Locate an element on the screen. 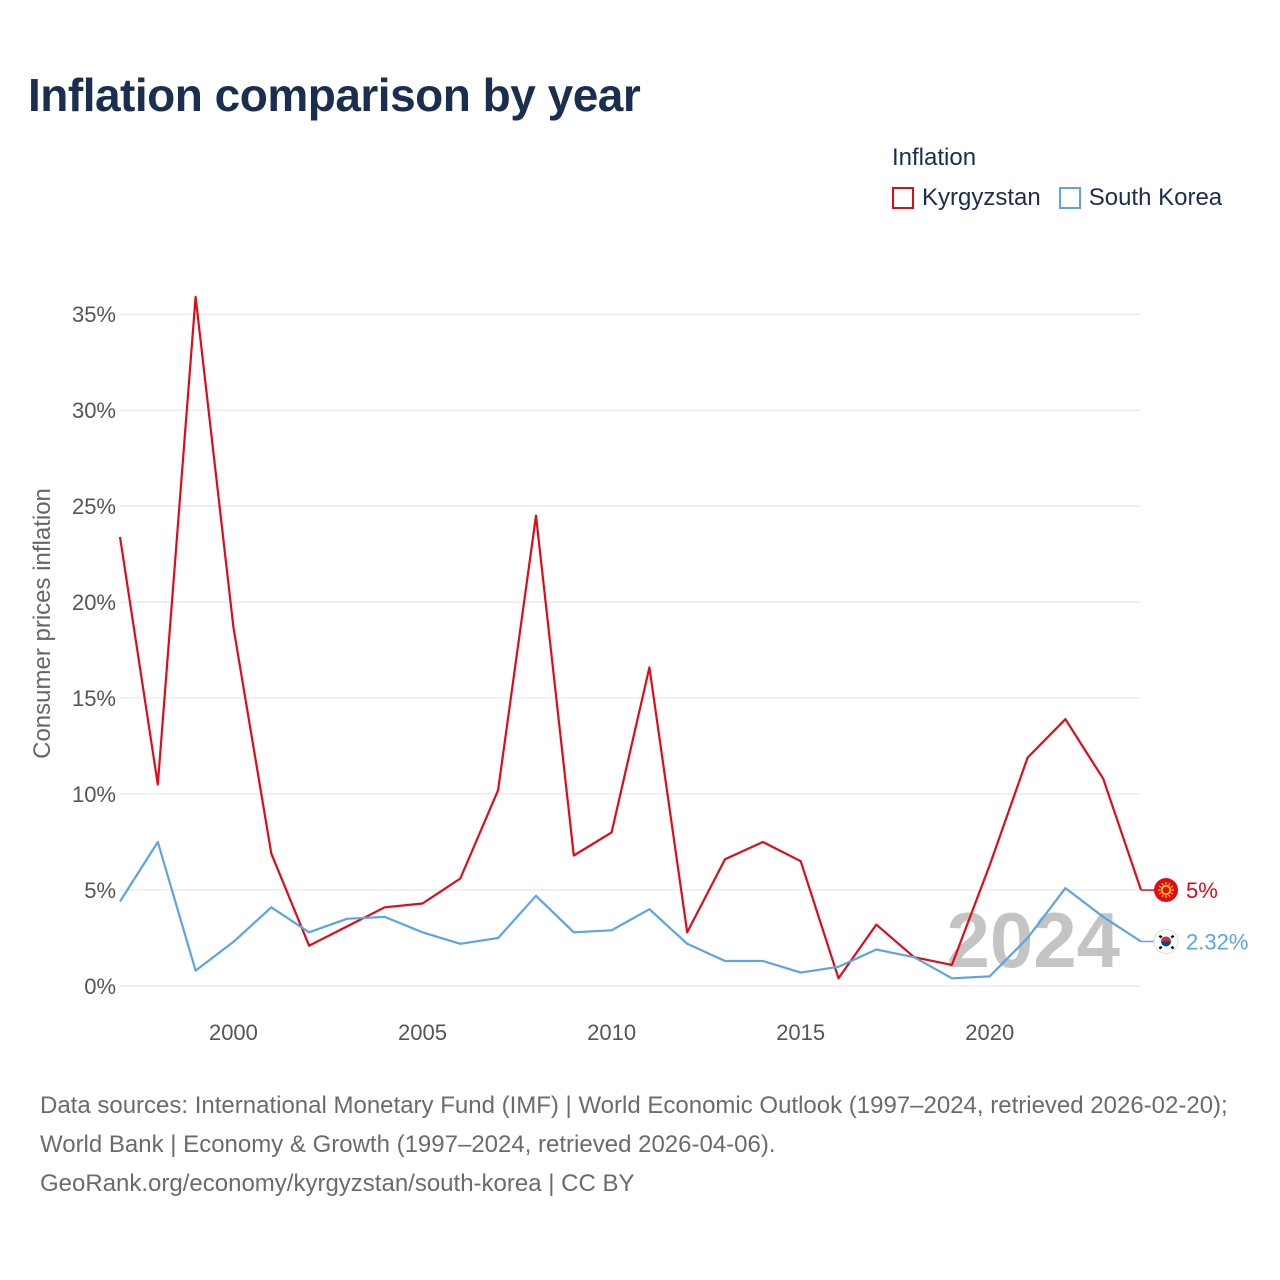  x-tick-label: 2010 is located at coordinates (611, 1032).